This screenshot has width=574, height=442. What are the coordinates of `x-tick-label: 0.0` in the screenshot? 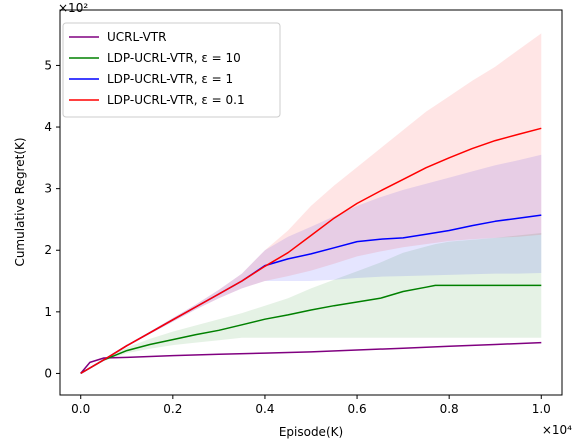 It's located at (80, 409).